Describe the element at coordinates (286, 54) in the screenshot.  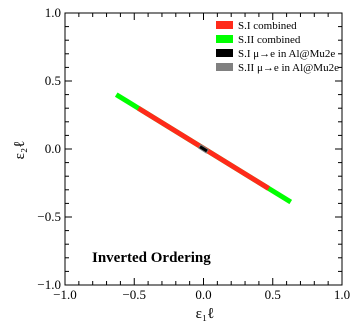
I see `legend-label-s-i-e-in-al-mu2e: S.I μ→e in Al@Mu2e` at that location.